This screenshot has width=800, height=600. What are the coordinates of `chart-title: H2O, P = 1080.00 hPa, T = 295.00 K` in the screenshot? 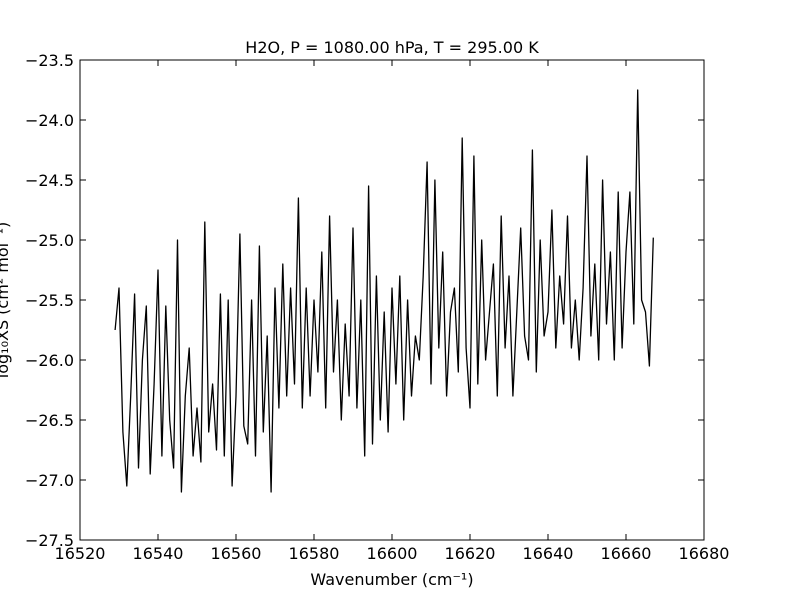 It's located at (392, 47).